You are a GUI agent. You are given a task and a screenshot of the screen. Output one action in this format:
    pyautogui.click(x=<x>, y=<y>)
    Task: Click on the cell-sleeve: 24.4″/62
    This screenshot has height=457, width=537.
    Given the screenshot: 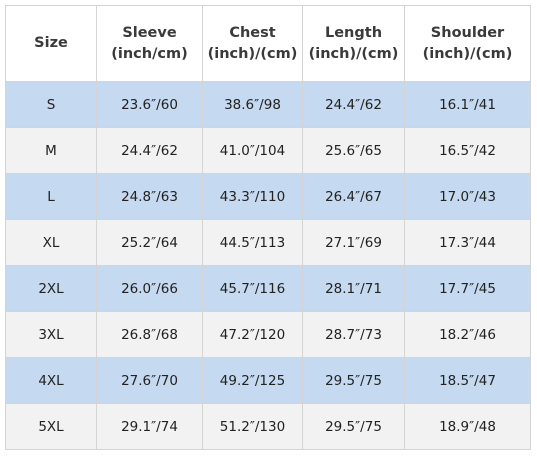 What is the action you would take?
    pyautogui.click(x=149, y=150)
    